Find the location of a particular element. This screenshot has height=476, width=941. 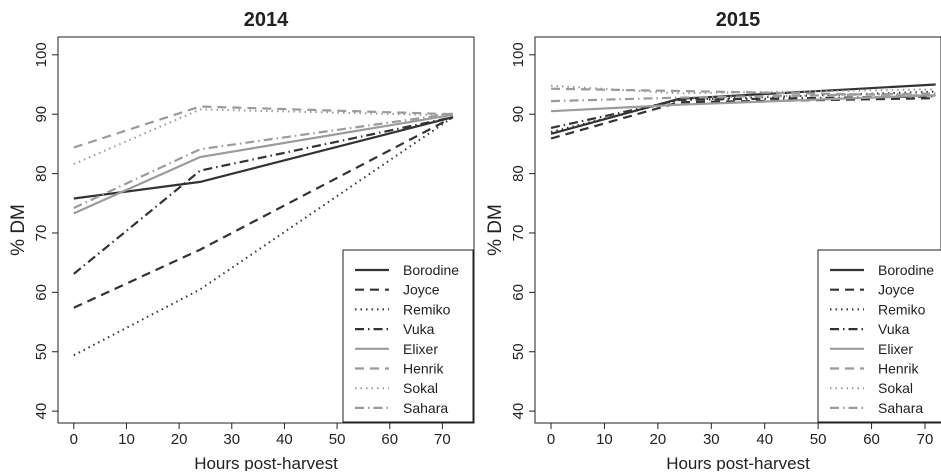

series-line-sokal is located at coordinates (263, 137).